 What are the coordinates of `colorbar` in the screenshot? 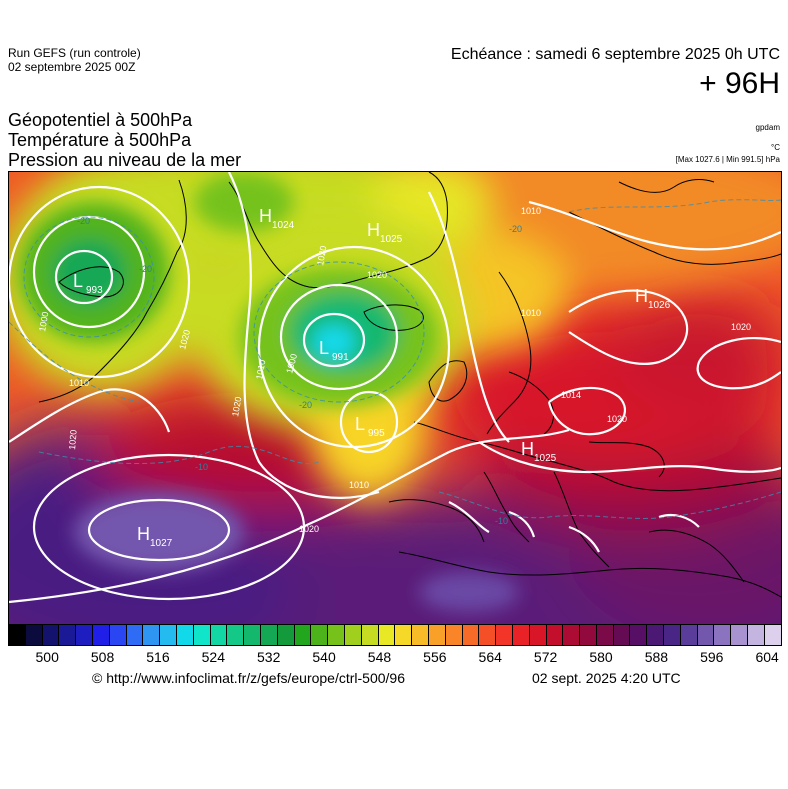 It's located at (395, 635).